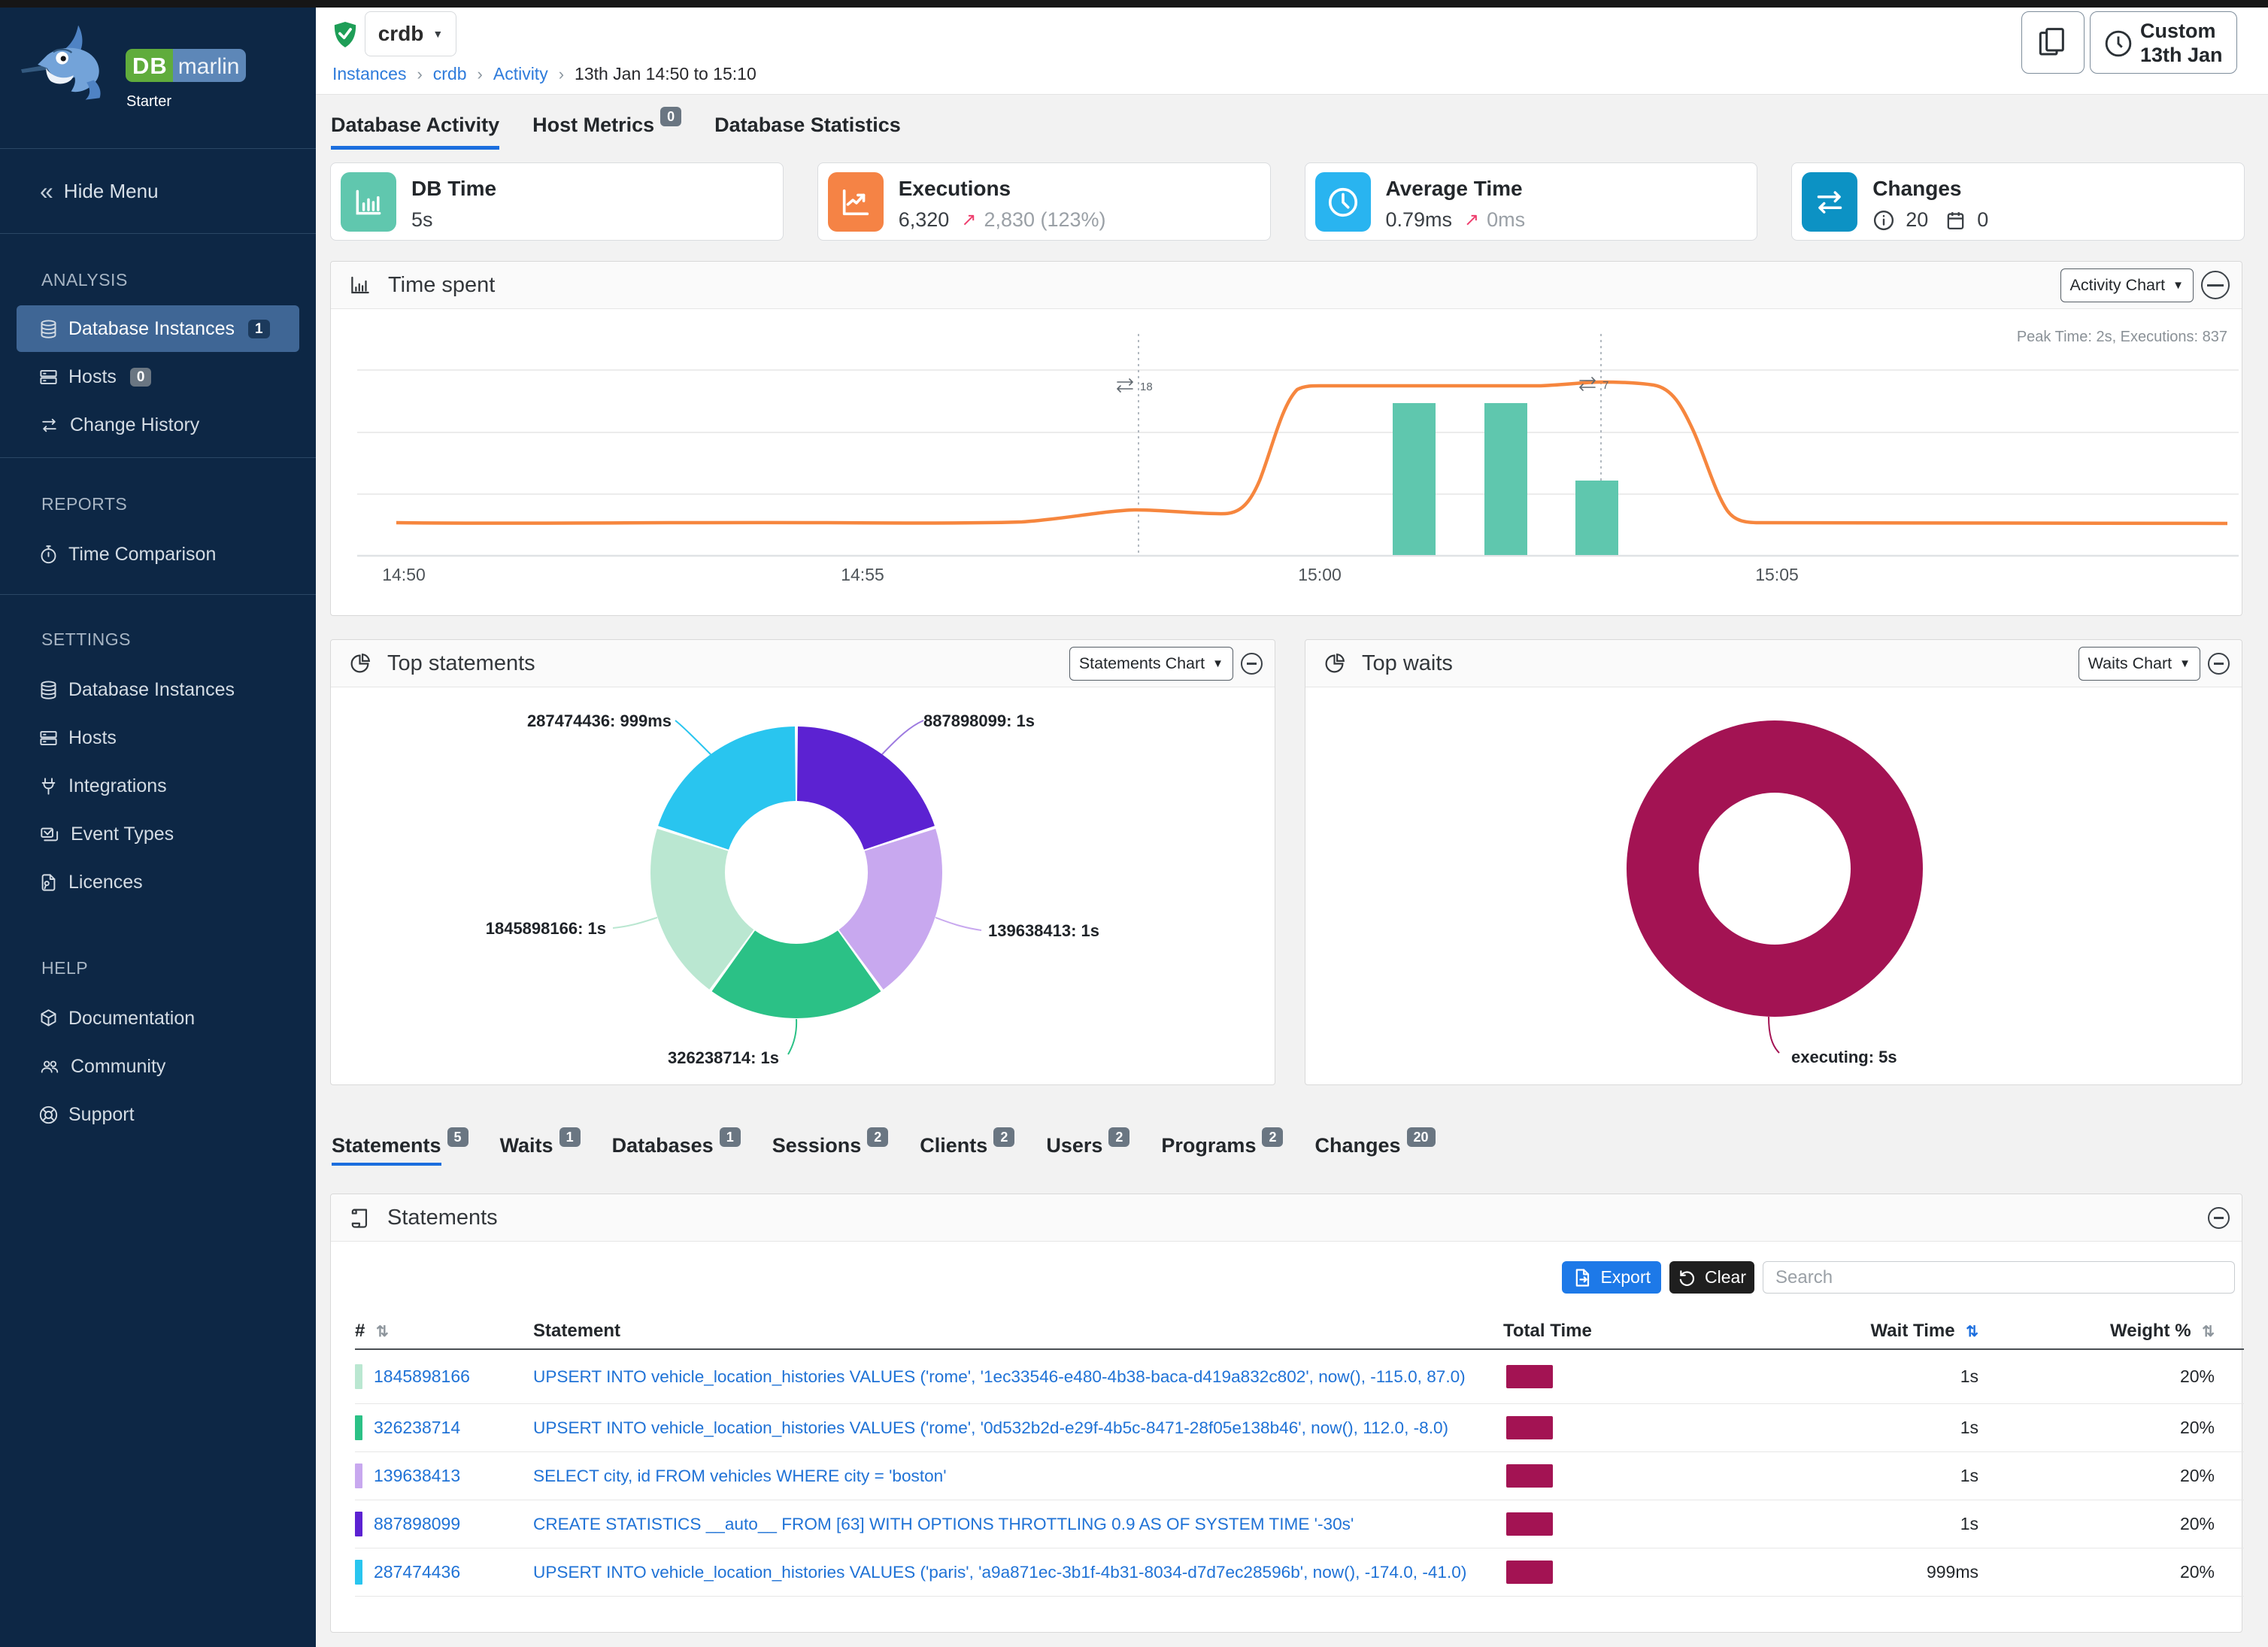 The image size is (2268, 1647). What do you see at coordinates (979, 720) in the screenshot?
I see `svg-text: 887898099: 1s` at bounding box center [979, 720].